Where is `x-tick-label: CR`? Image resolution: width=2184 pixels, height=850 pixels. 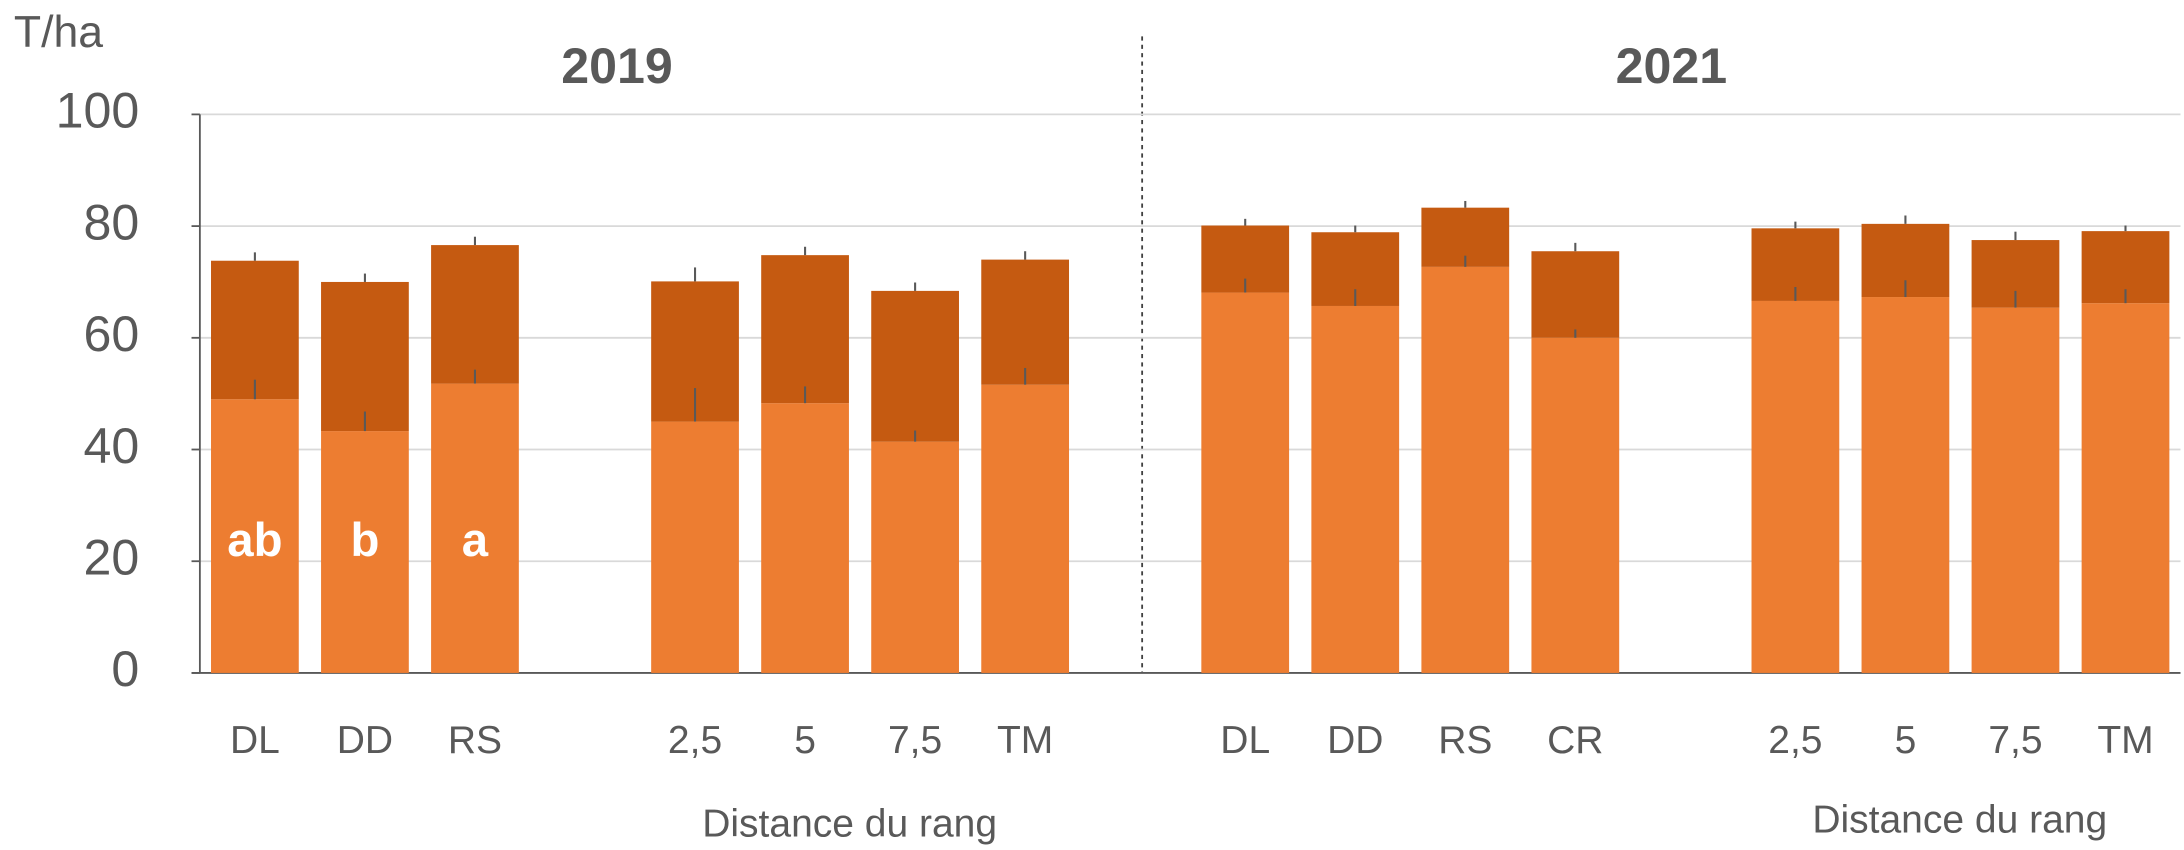
x-tick-label: CR is located at coordinates (1575, 740).